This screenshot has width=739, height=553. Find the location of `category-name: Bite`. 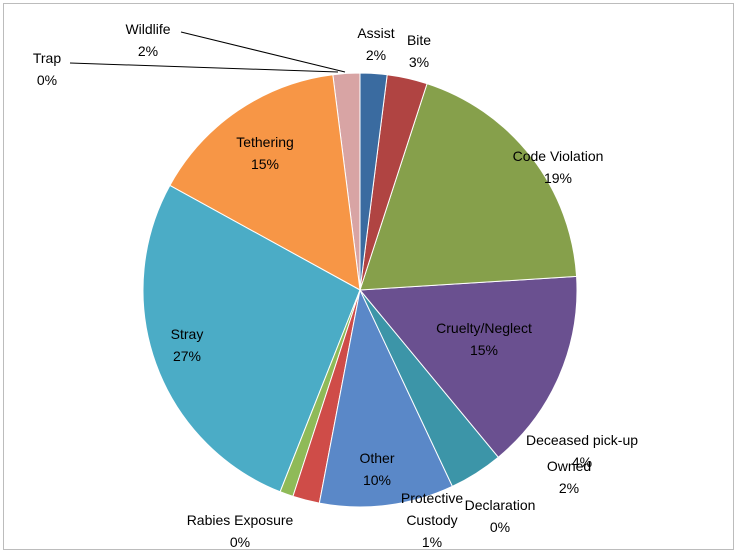

category-name: Bite is located at coordinates (419, 40).